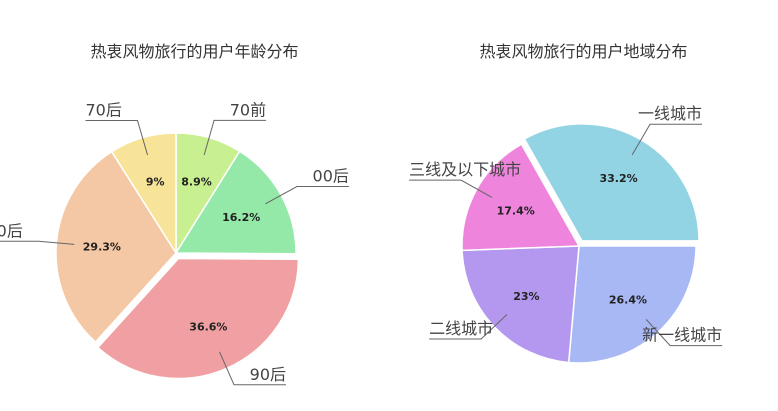 This screenshot has height=411, width=778. Describe the element at coordinates (103, 109) in the screenshot. I see `slice-category-label: 70后` at that location.